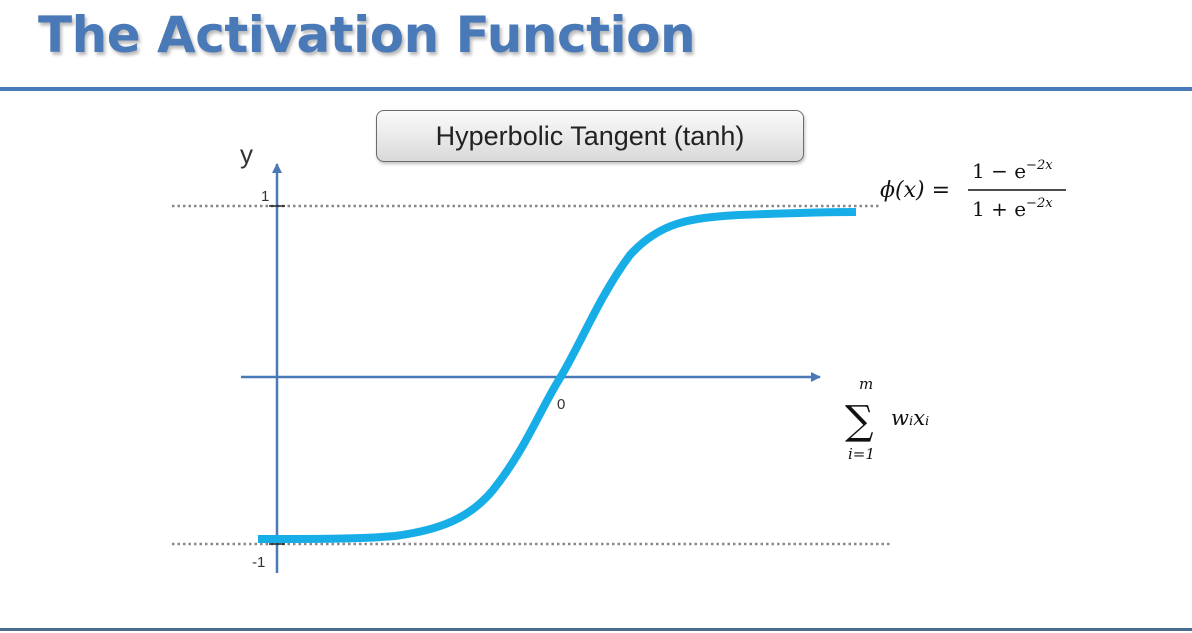 This screenshot has width=1192, height=633. I want to click on formula-numerator-exponent: −2x, so click(1039, 165).